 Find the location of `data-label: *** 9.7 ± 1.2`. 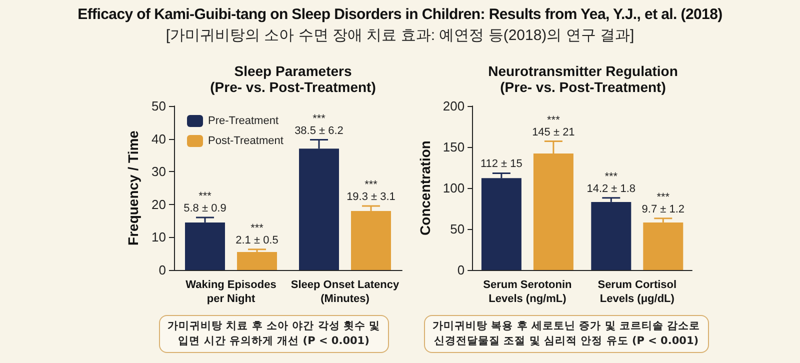

data-label: *** 9.7 ± 1.2 is located at coordinates (663, 203).